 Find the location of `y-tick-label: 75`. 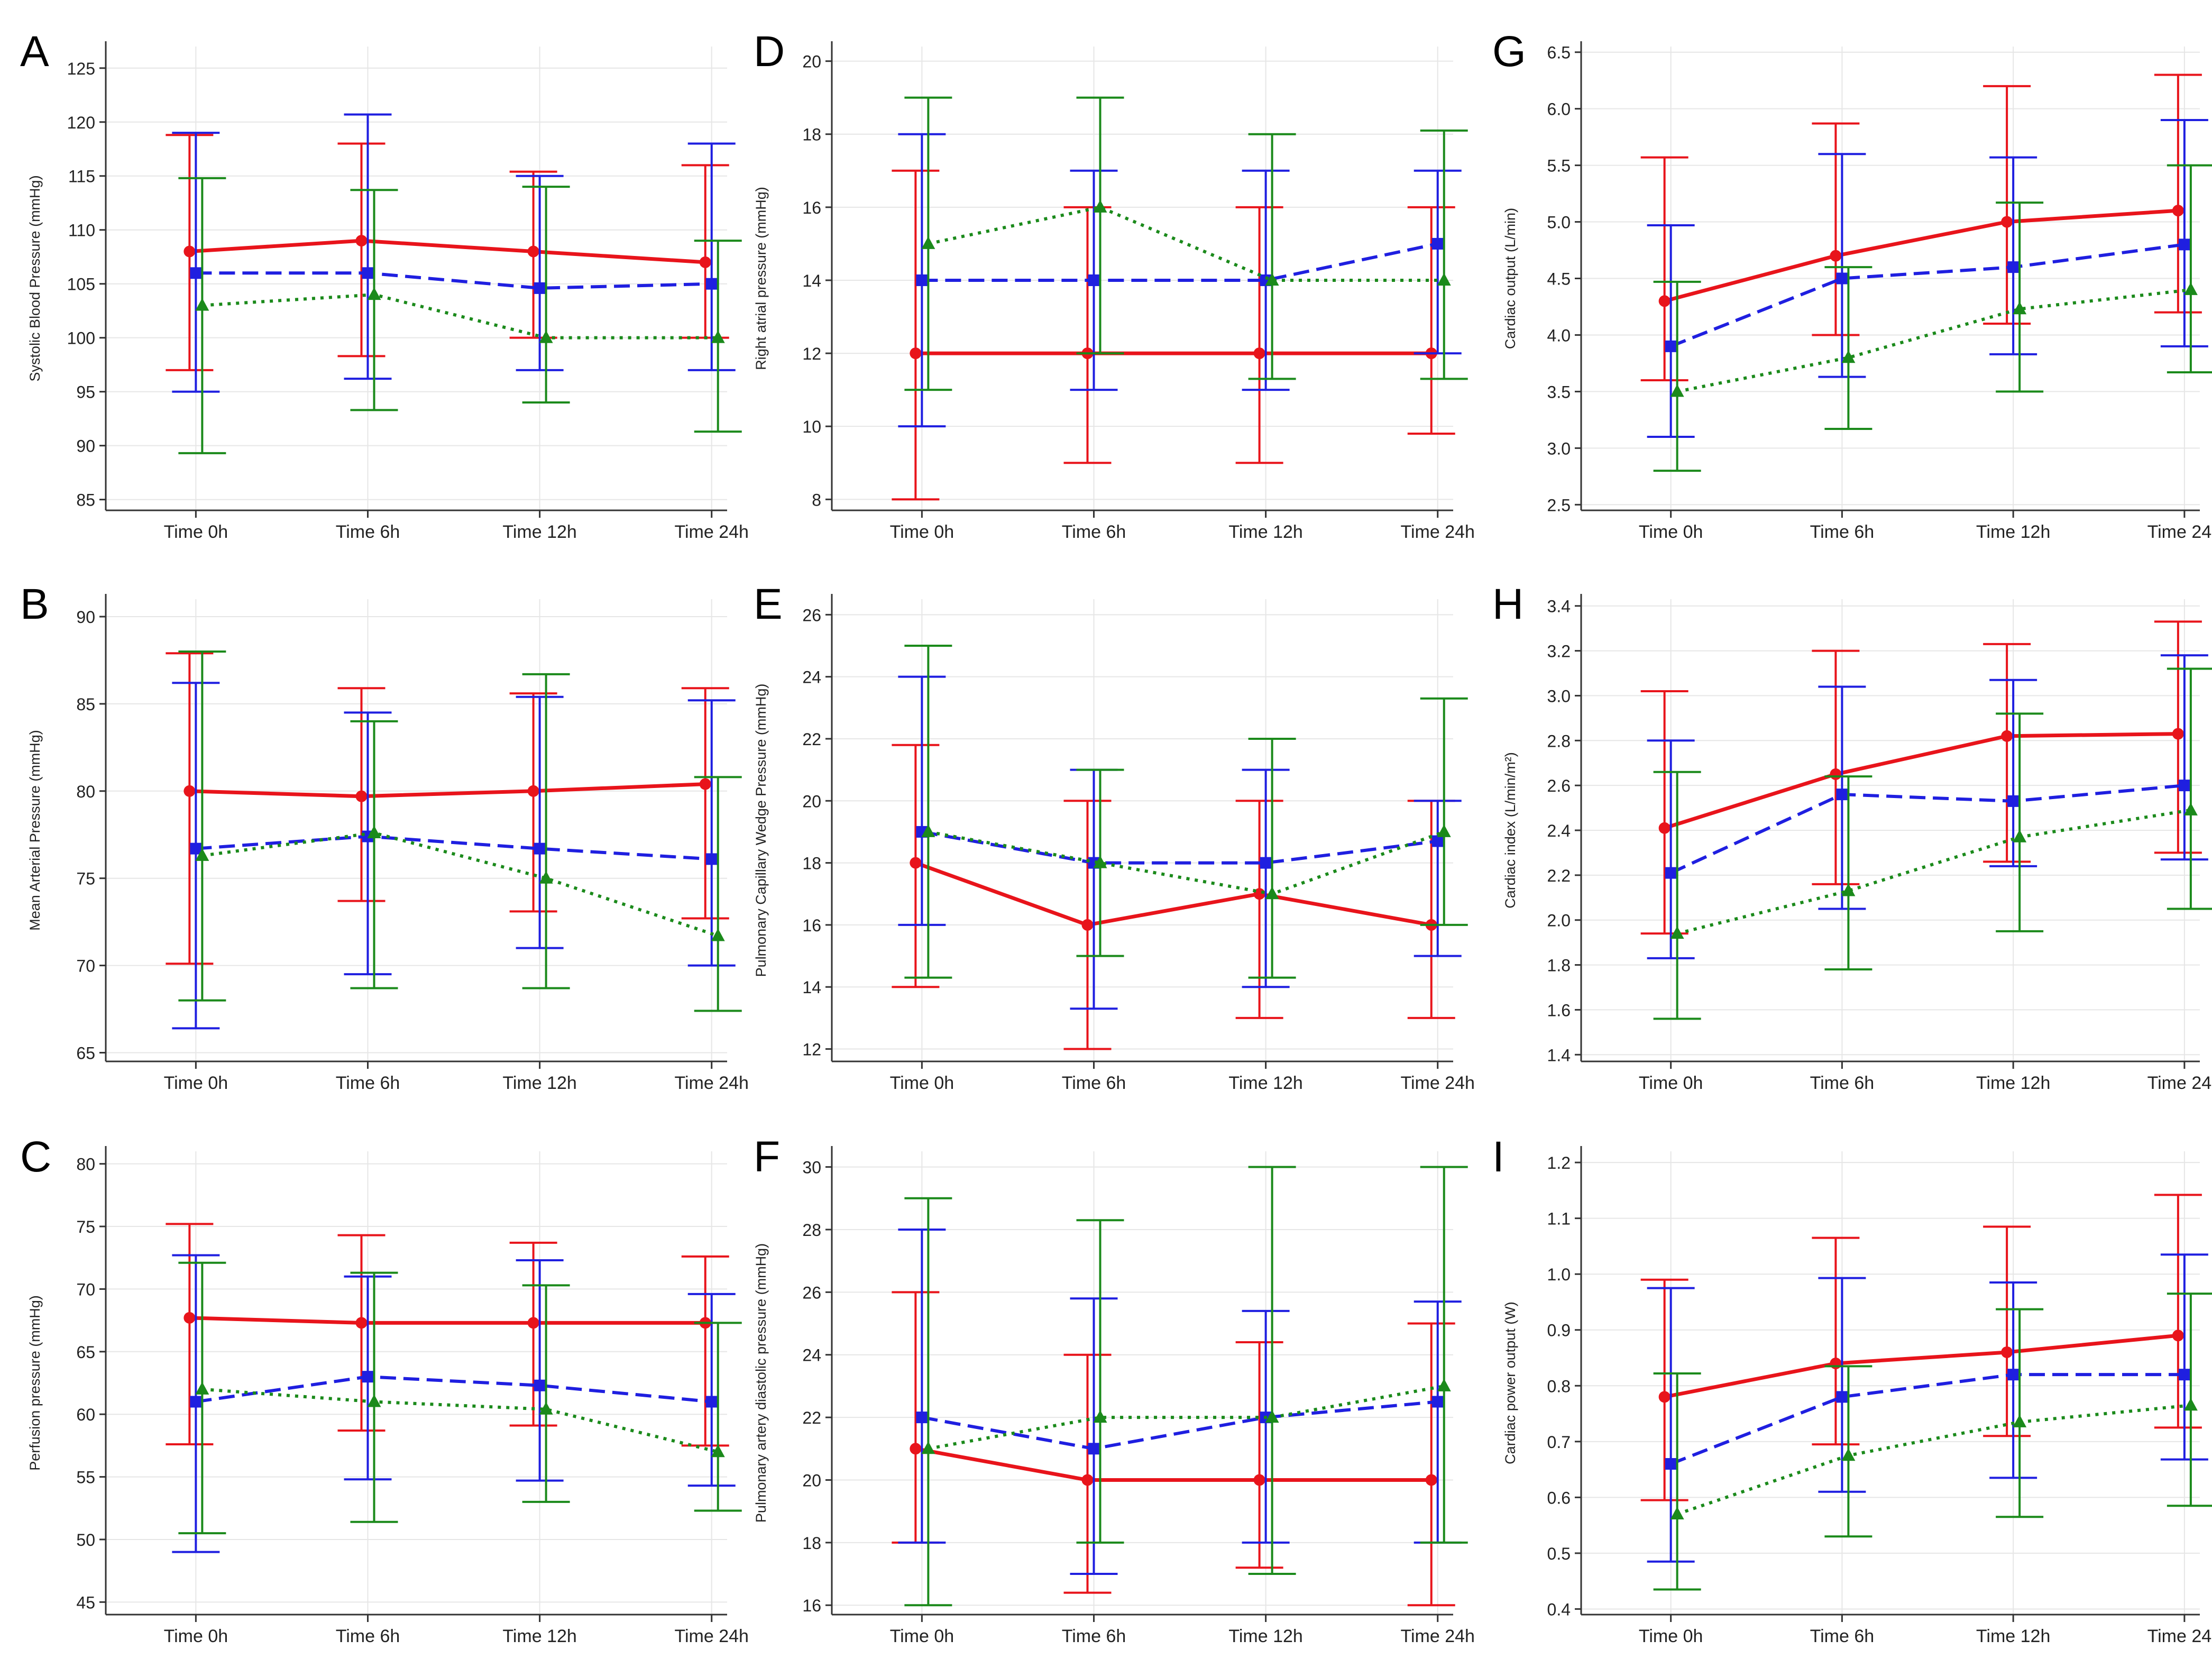

y-tick-label: 75 is located at coordinates (85, 878).